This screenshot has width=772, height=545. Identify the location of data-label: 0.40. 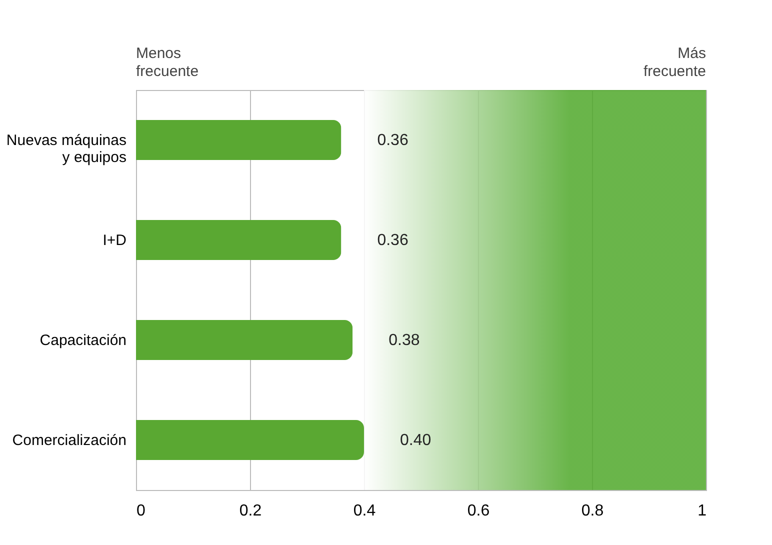
(416, 440).